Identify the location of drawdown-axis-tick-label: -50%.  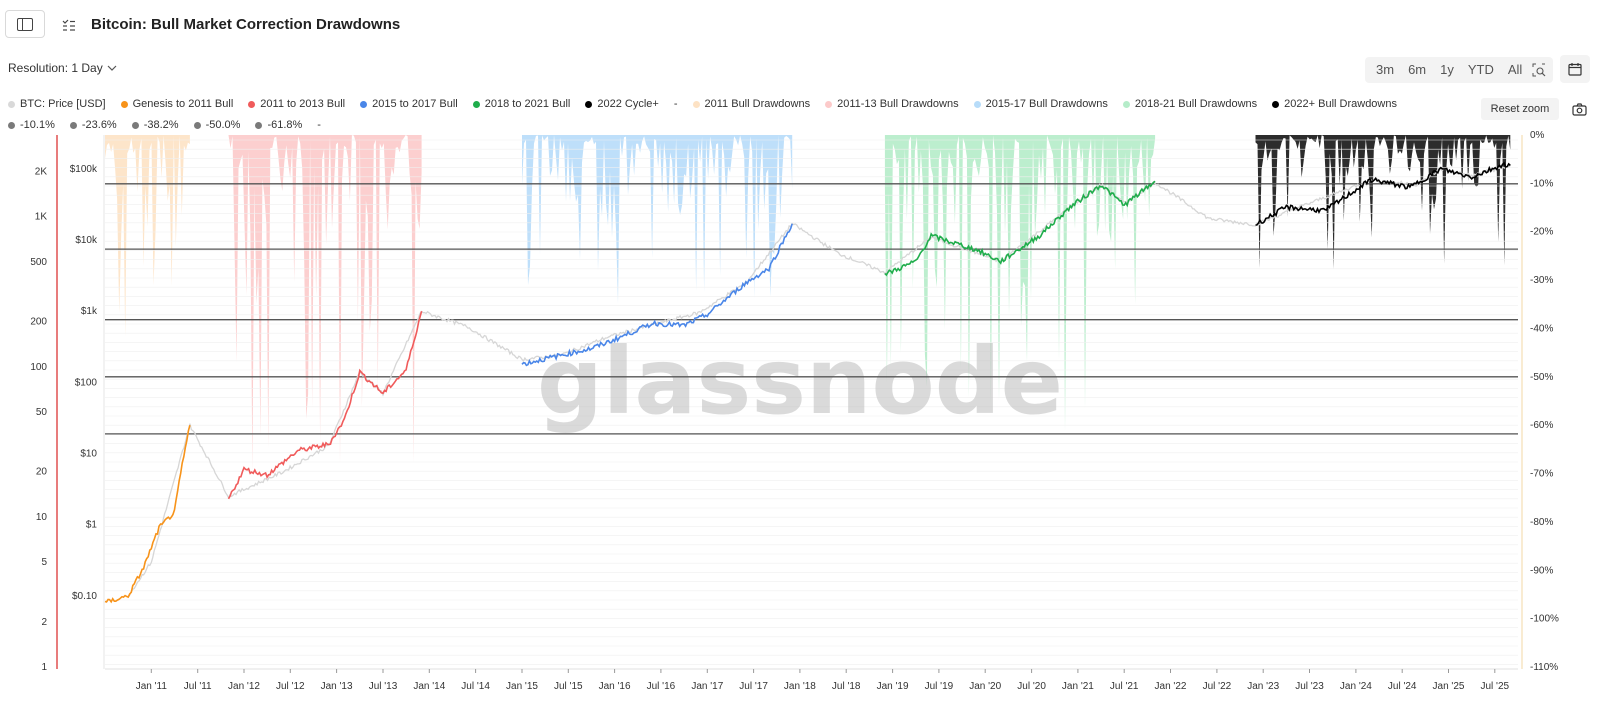
(1541, 377).